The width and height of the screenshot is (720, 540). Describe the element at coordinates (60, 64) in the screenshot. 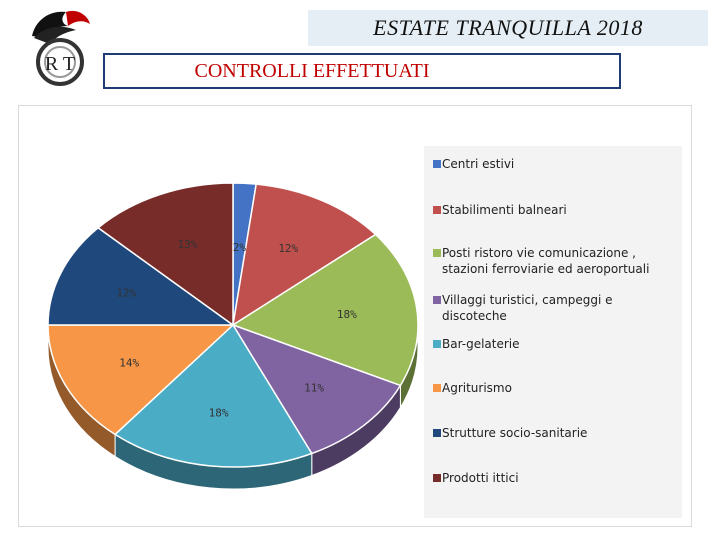

I see `logo-letters: R T` at that location.